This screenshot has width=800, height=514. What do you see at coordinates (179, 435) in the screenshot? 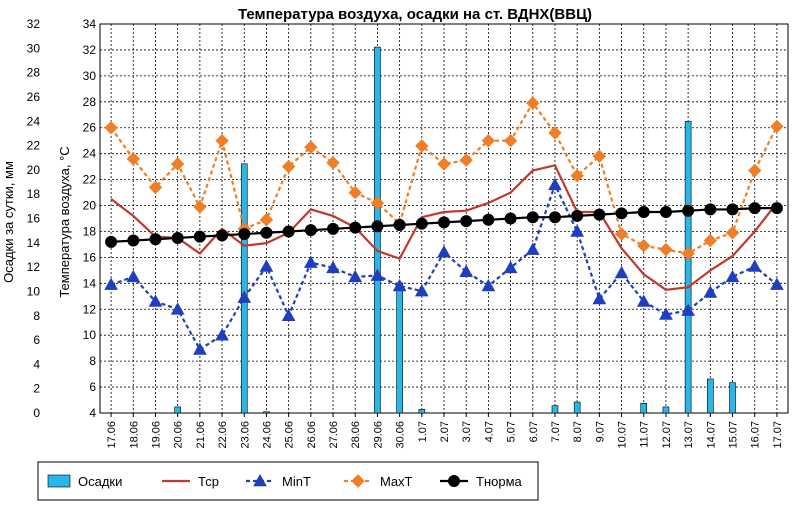
I see `x-tick-label: 20.06` at bounding box center [179, 435].